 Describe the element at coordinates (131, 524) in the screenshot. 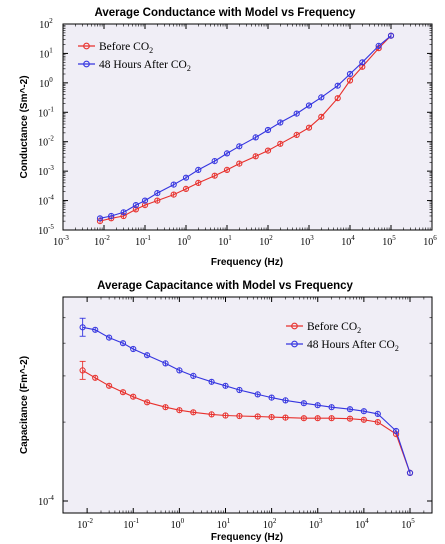

I see `x-tick-label: 10⁻¹` at that location.